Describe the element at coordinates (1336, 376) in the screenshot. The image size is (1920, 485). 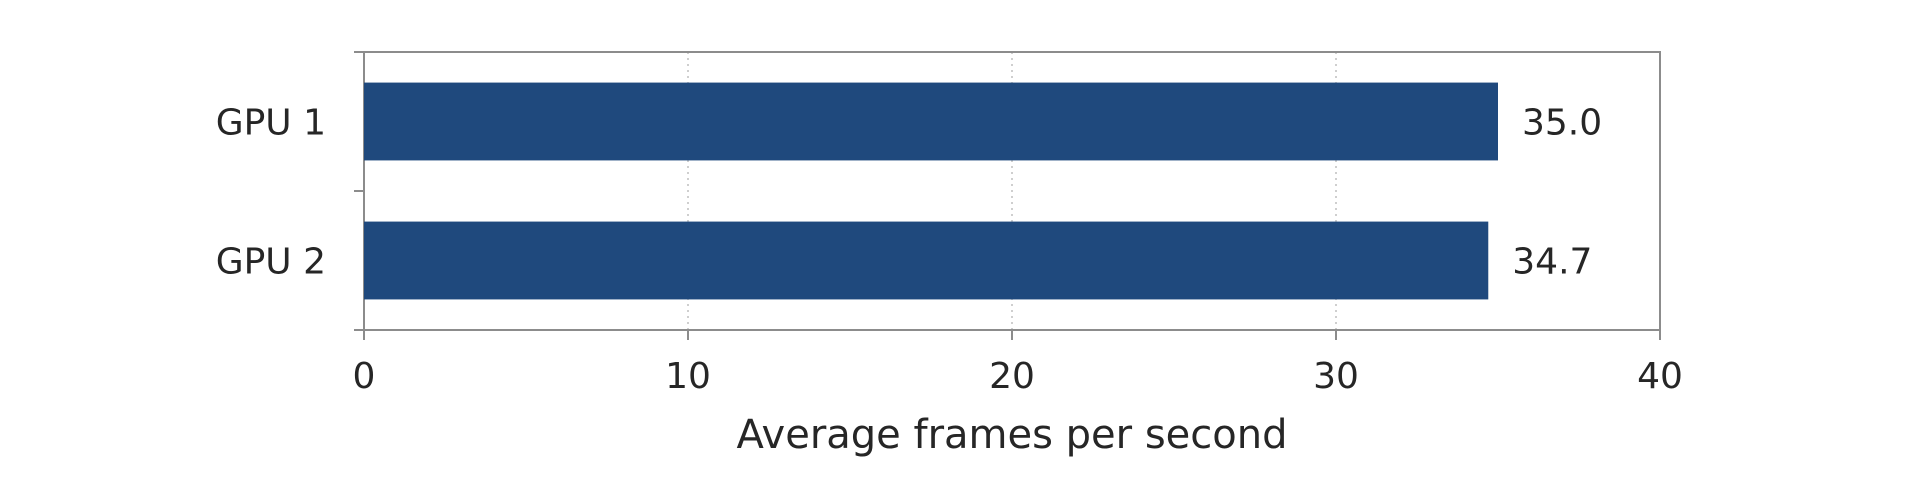
I see `x-tick-label: 30` at that location.